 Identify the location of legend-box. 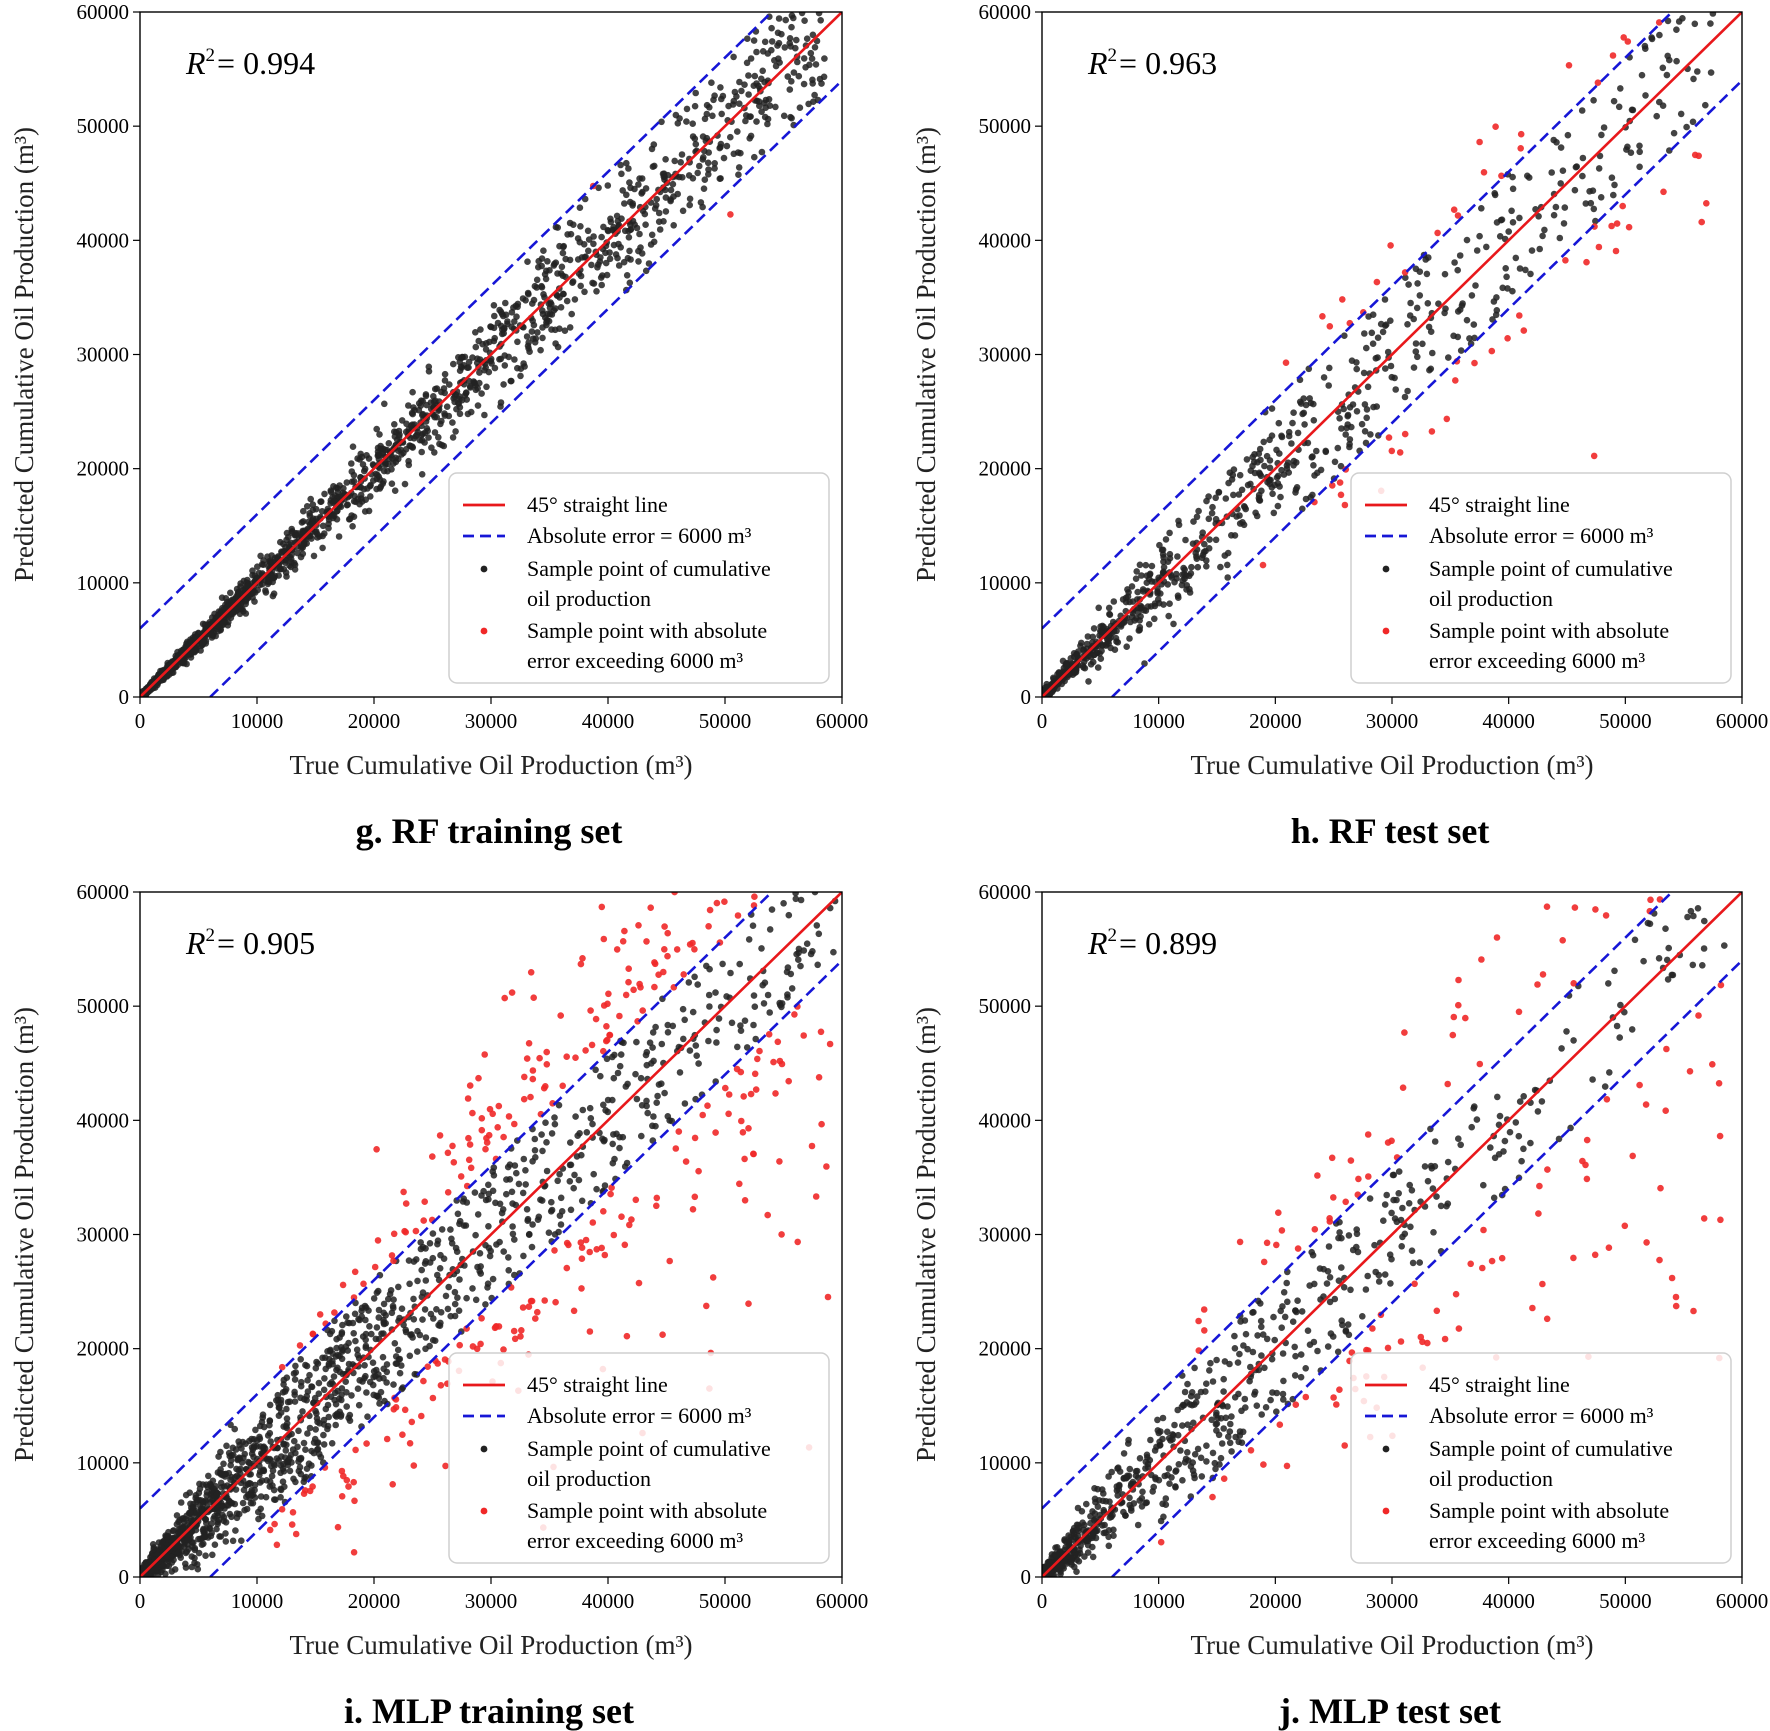
(639, 1458).